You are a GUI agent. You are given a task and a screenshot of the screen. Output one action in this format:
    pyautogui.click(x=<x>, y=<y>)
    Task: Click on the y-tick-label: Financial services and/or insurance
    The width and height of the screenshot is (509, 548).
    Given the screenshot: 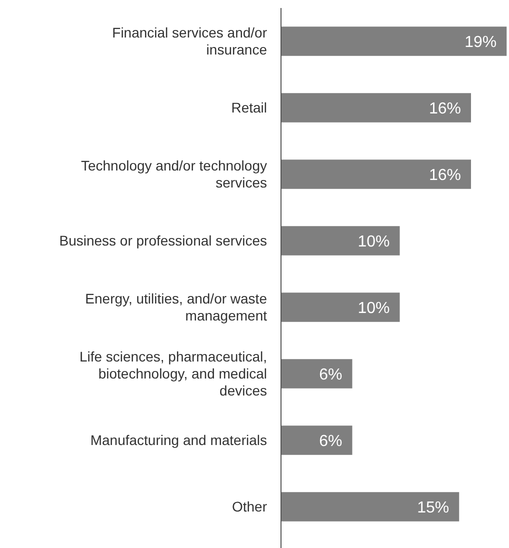 What is the action you would take?
    pyautogui.click(x=190, y=41)
    